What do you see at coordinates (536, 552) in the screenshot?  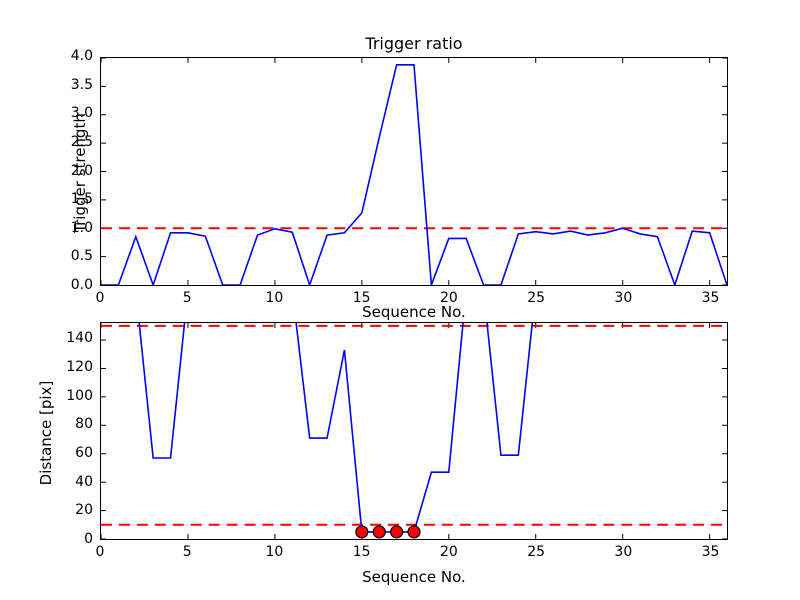 I see `distance-pix-xtick-25: 25` at bounding box center [536, 552].